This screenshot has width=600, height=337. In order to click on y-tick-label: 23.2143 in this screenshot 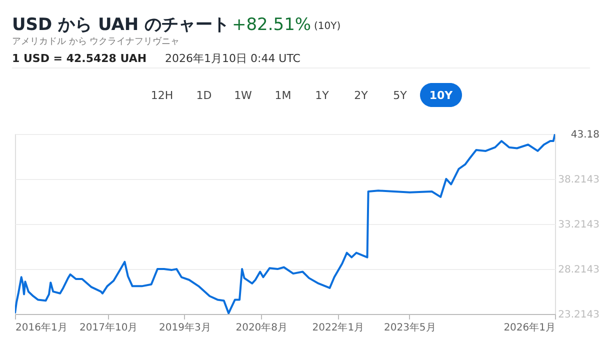, I will do `click(579, 315)`.